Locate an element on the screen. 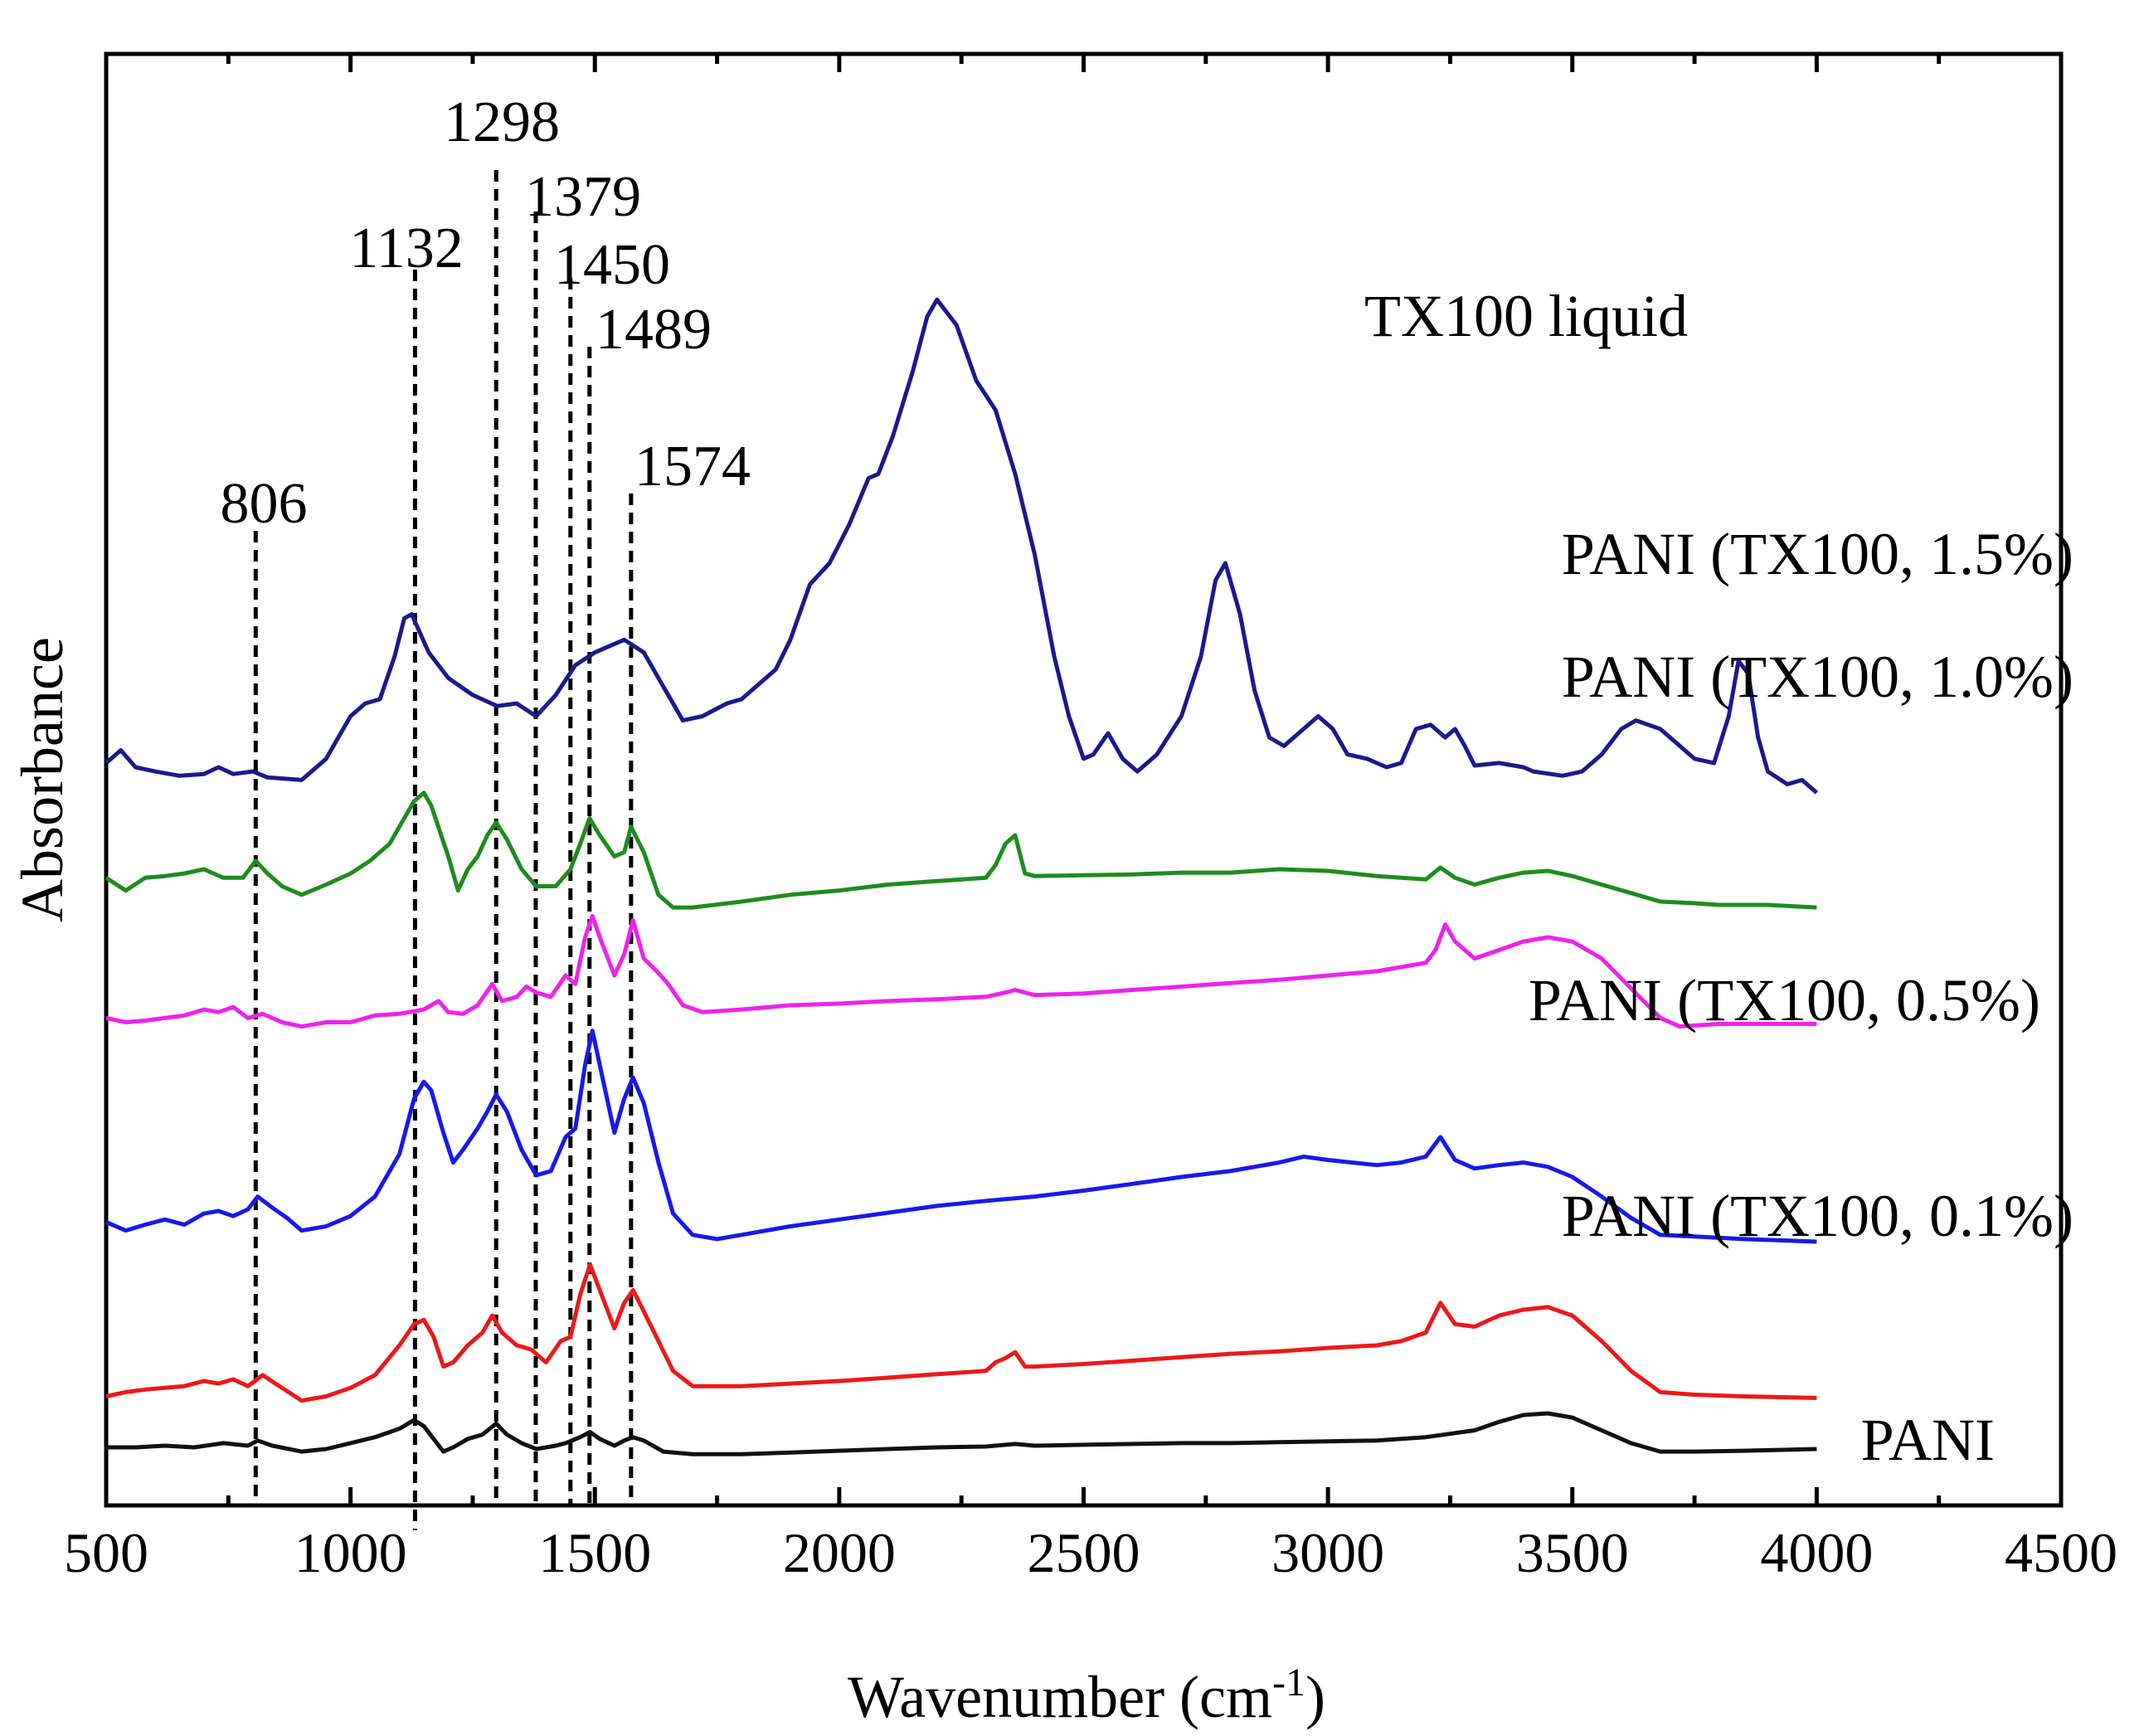 This screenshot has width=2144, height=1736. series-label-2: PANI (TX100, 1.0%) is located at coordinates (1818, 677).